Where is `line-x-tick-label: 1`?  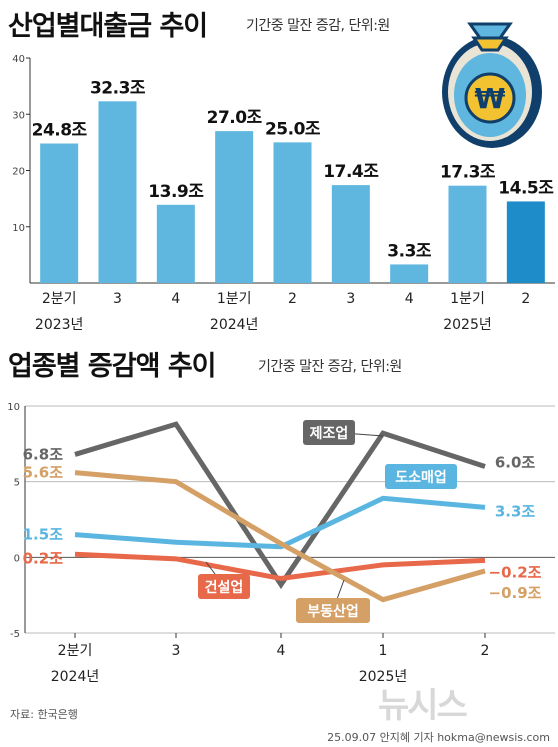
line-x-tick-label: 1 is located at coordinates (383, 651).